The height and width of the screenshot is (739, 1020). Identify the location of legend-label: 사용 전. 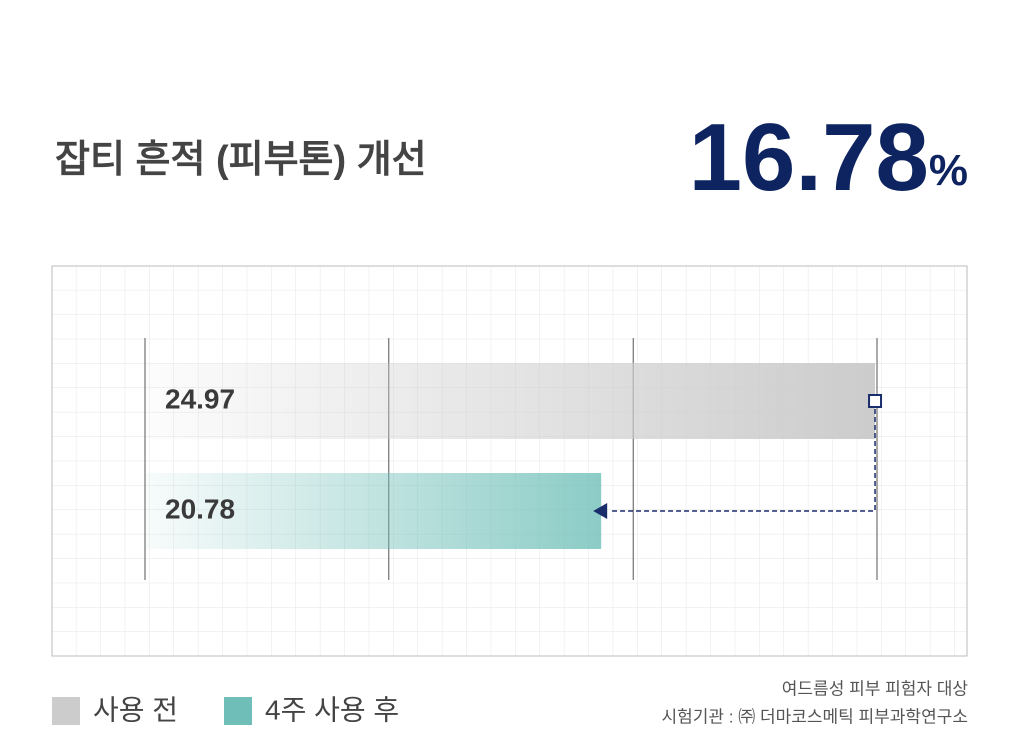
(135, 709).